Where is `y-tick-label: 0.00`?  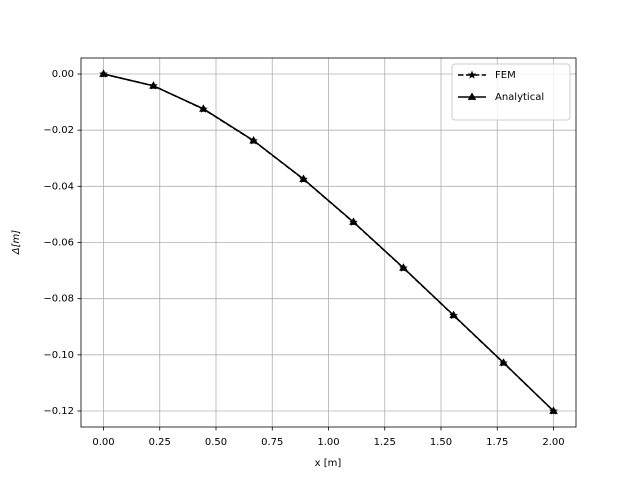
y-tick-label: 0.00 is located at coordinates (63, 74).